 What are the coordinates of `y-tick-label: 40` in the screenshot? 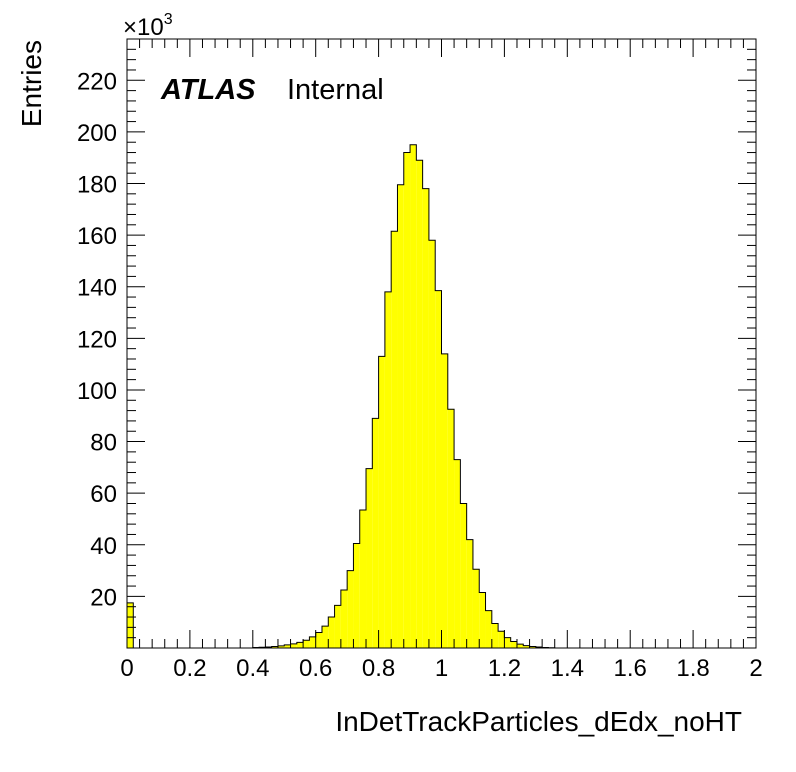 It's located at (103, 546).